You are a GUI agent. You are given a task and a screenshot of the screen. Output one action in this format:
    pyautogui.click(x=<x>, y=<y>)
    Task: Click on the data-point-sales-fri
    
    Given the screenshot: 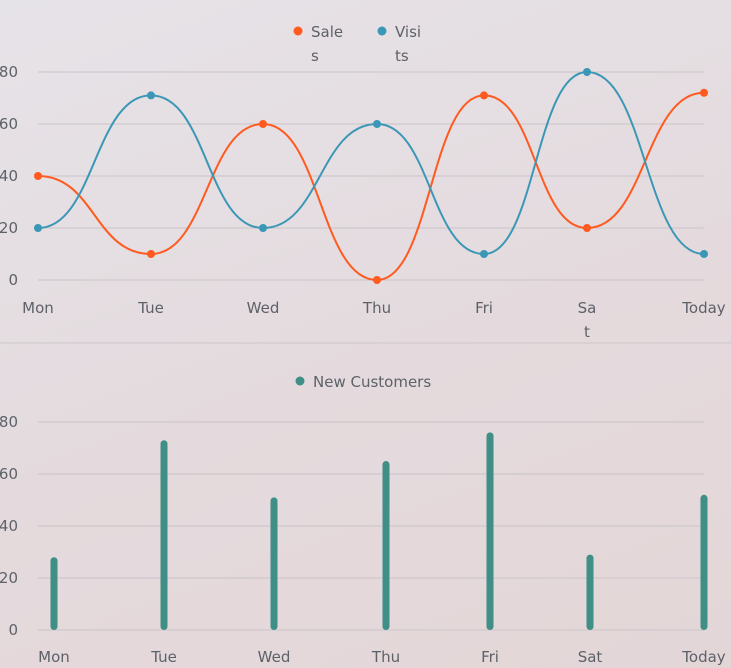 What is the action you would take?
    pyautogui.click(x=484, y=95)
    